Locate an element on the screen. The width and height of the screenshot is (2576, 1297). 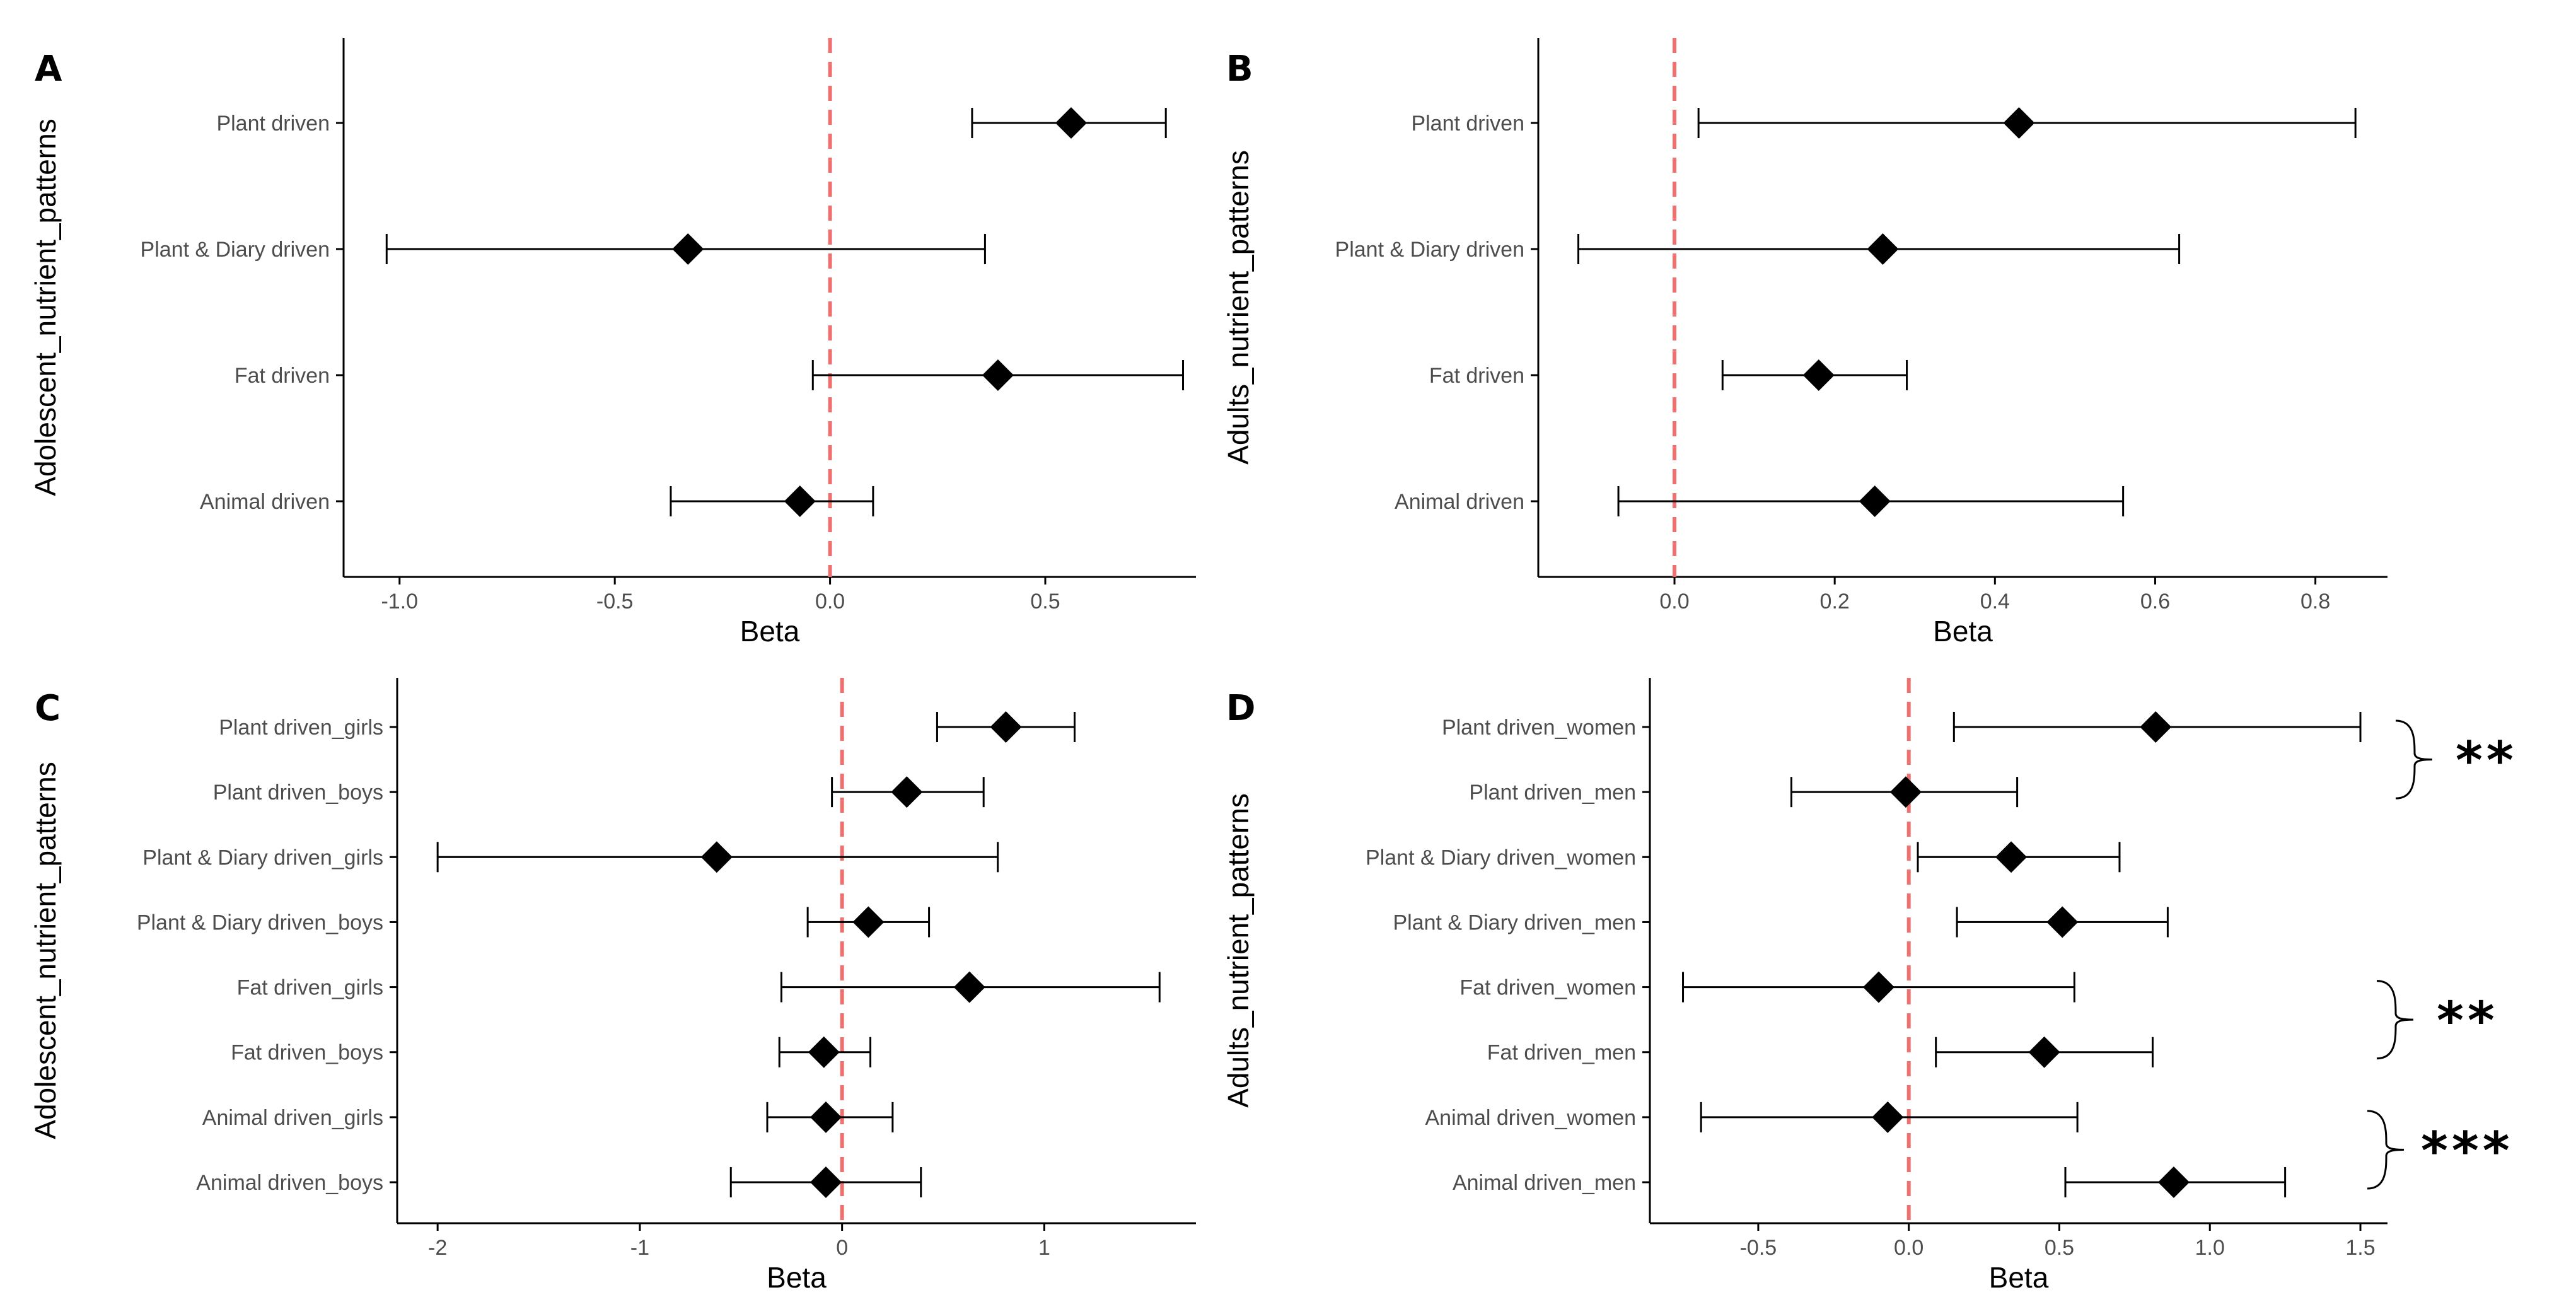
y-tick-label: Plant driven_women is located at coordinates (1539, 728).